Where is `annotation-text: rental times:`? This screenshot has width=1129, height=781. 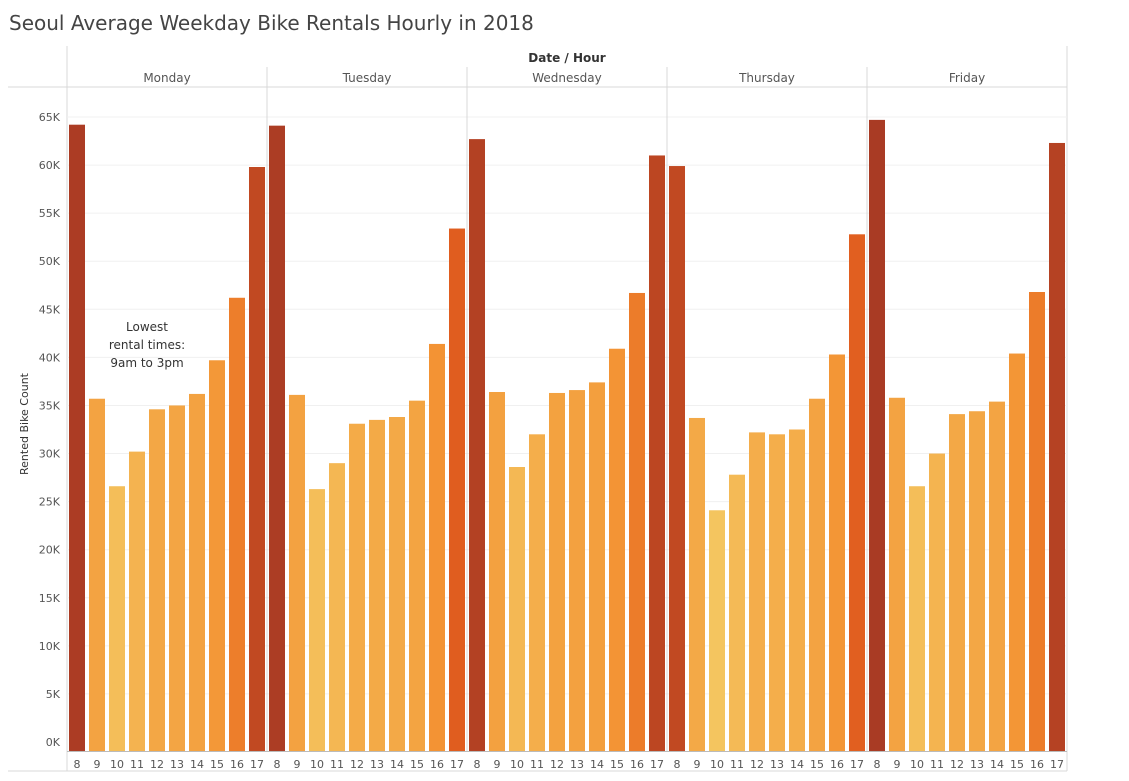
annotation-text: rental times: is located at coordinates (147, 345).